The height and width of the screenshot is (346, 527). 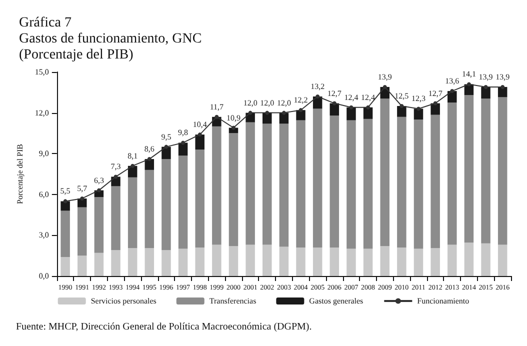 I want to click on data-label: 11,7, so click(x=217, y=107).